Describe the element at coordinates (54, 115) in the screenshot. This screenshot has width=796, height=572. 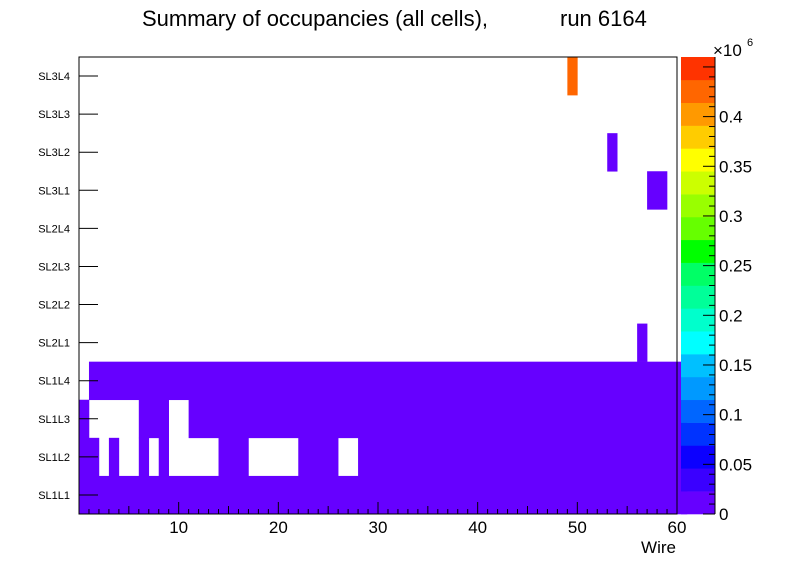
I see `y-tick-label: SL3L3` at that location.